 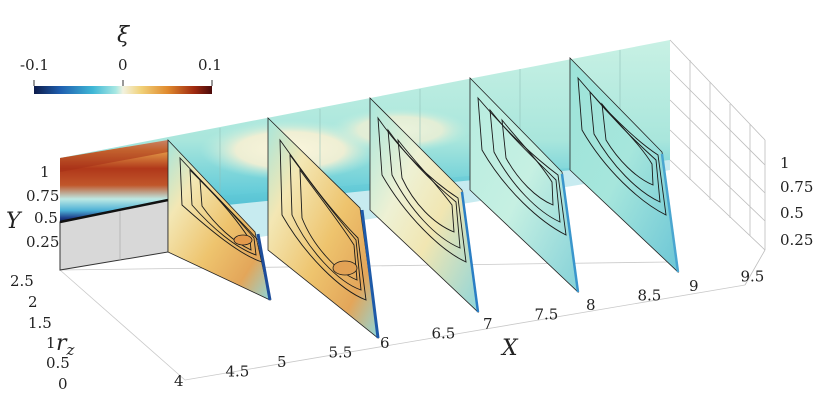 What do you see at coordinates (488, 324) in the screenshot?
I see `x-tick: 7` at bounding box center [488, 324].